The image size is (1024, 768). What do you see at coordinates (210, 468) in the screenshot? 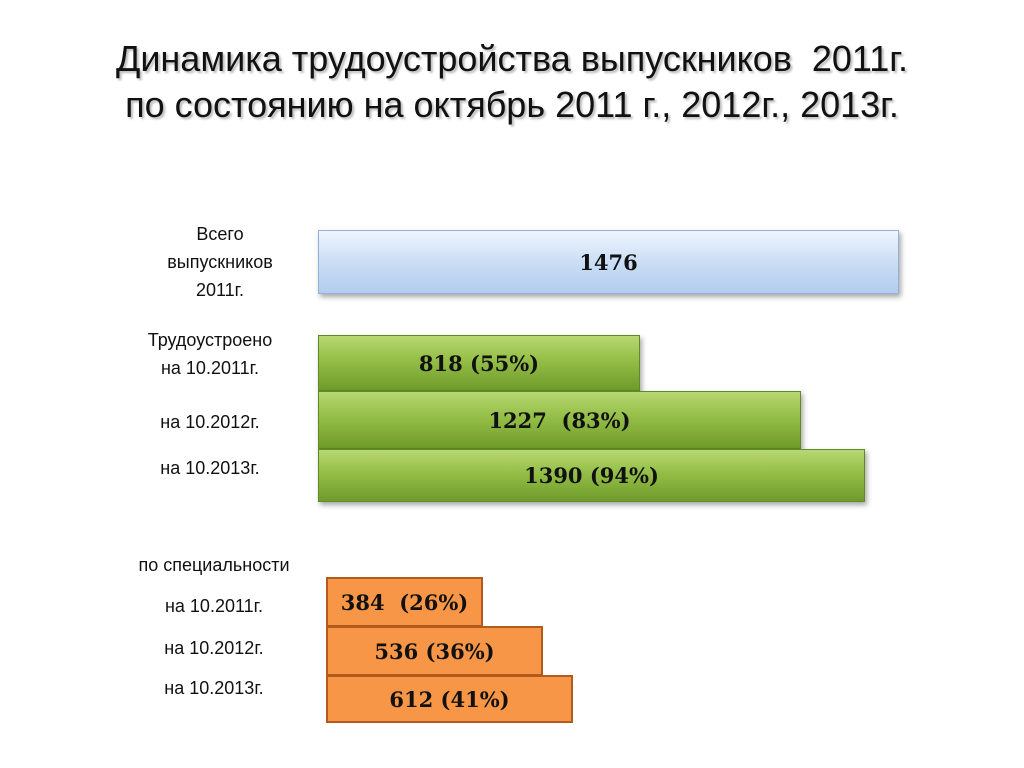
I see `label-employed-2013: на 10.2013г.` at bounding box center [210, 468].